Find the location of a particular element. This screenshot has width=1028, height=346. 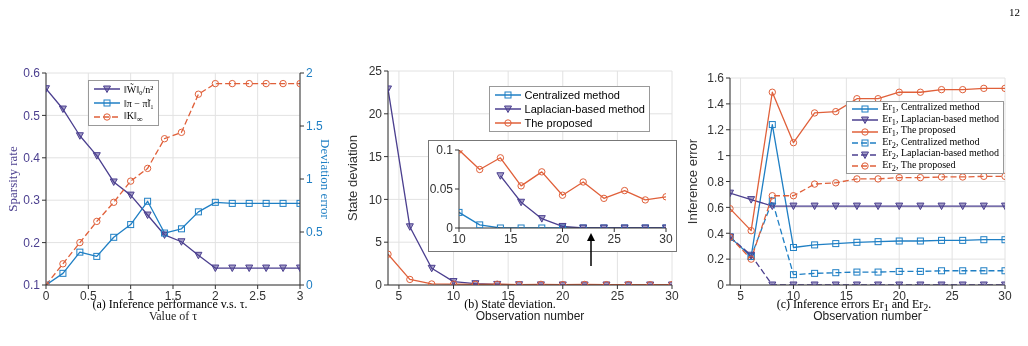

text: 12 is located at coordinates (1014, 12).